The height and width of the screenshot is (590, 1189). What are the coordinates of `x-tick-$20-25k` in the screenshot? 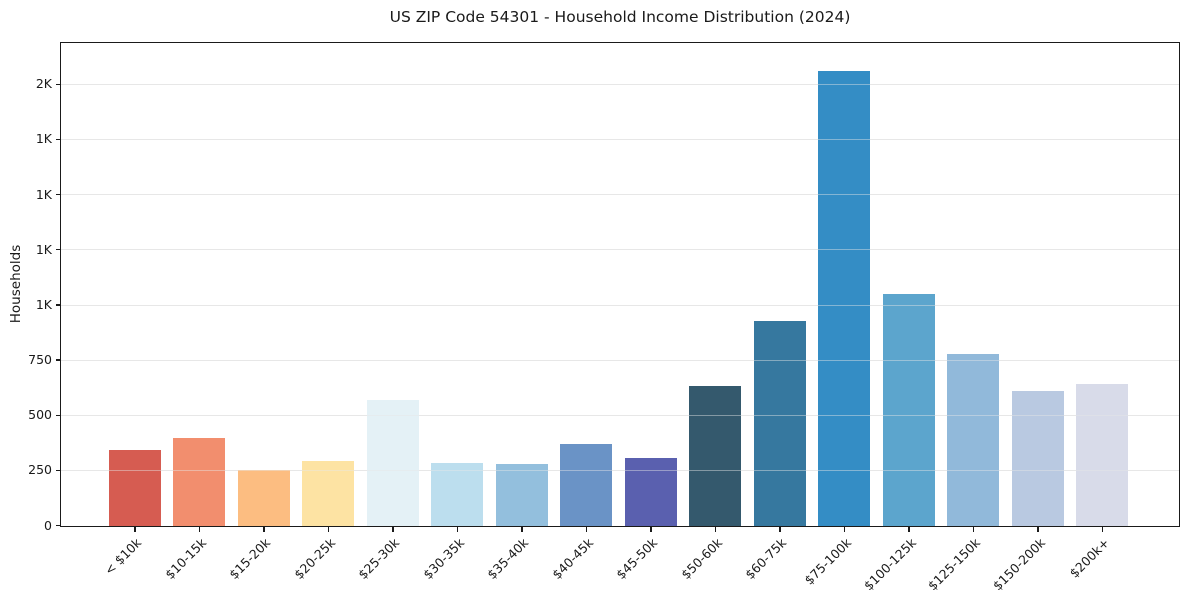 It's located at (328, 529).